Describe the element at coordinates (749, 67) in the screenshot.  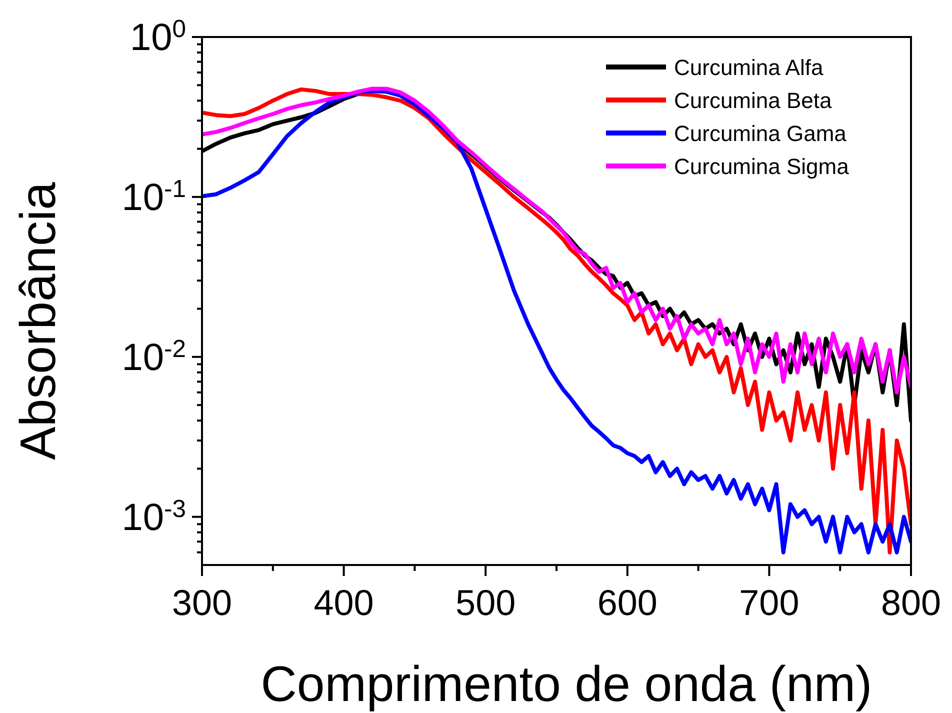
I see `legend-label: Curcumina Alfa` at that location.